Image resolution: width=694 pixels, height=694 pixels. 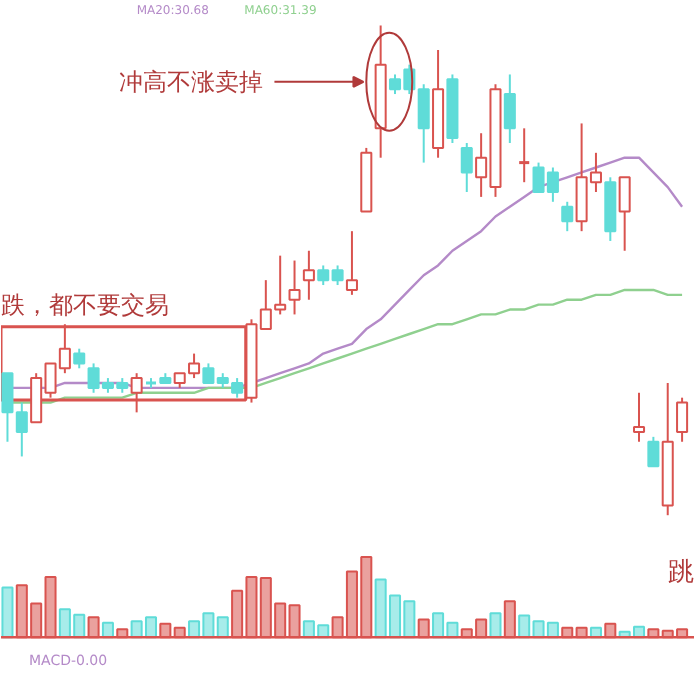 I want to click on annotation: 跌，都不要交易, so click(x=85, y=304).